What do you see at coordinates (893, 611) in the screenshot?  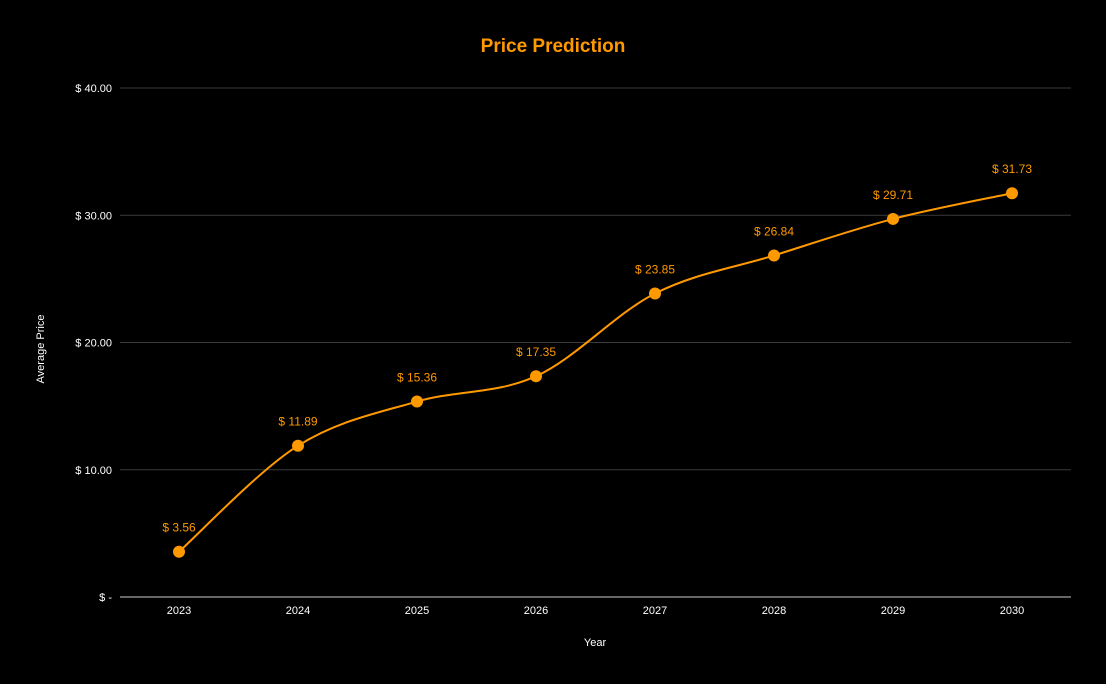 I see `x-tick-label: 2029` at bounding box center [893, 611].